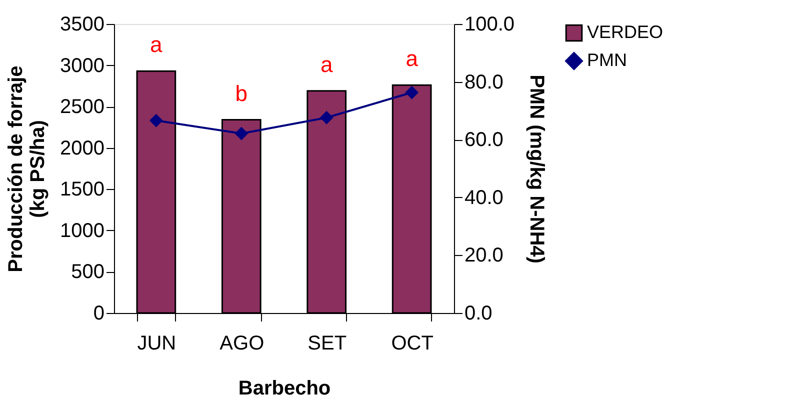 This screenshot has height=402, width=787. I want to click on y2-tick-label: 60.0, so click(484, 140).